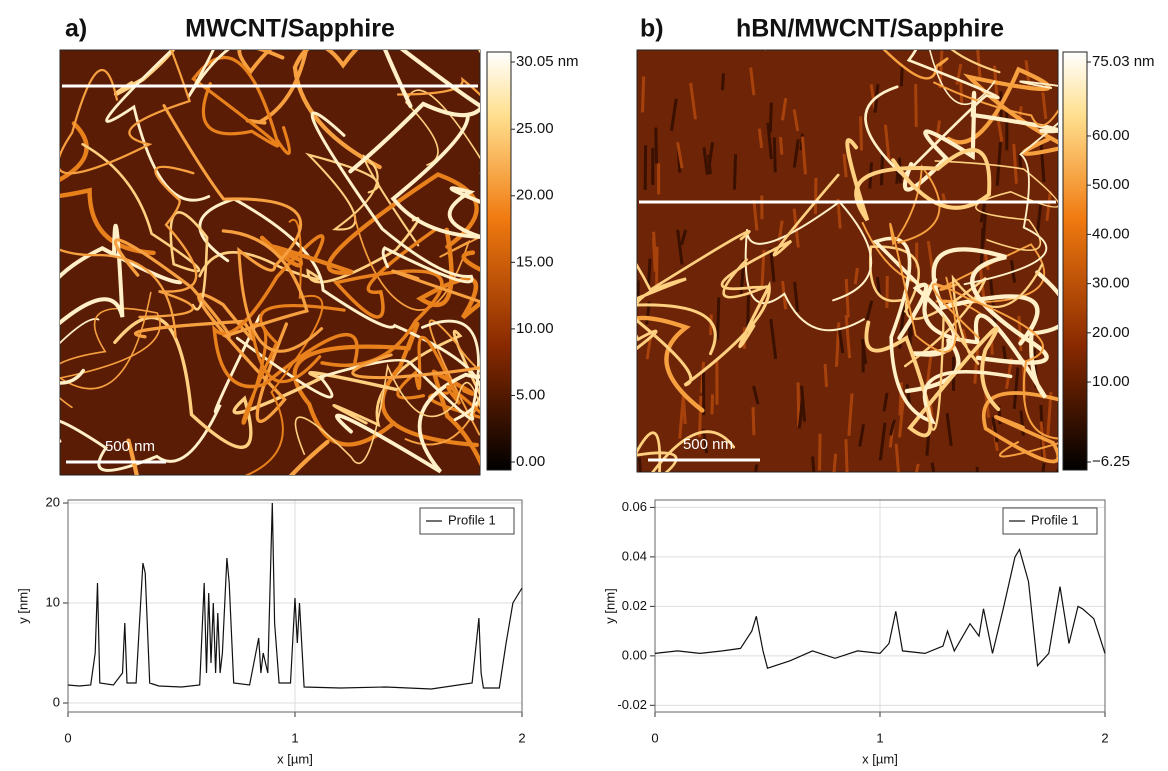 The width and height of the screenshot is (1168, 771). I want to click on plot-frame, so click(880, 606).